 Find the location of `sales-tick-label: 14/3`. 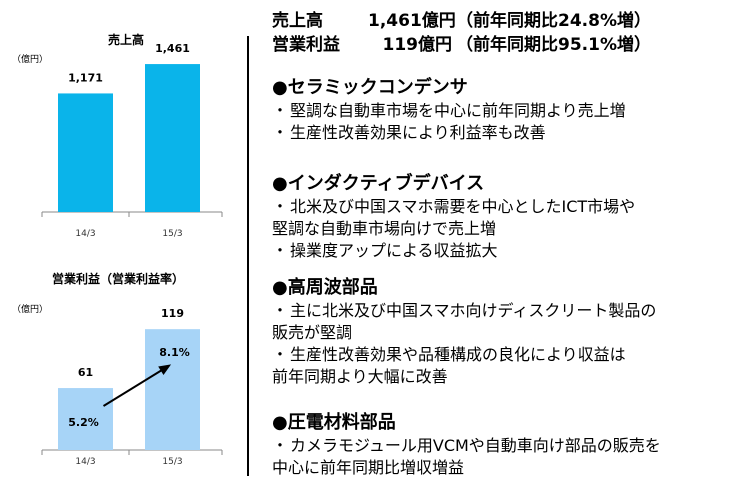

sales-tick-label: 14/3 is located at coordinates (85, 234).